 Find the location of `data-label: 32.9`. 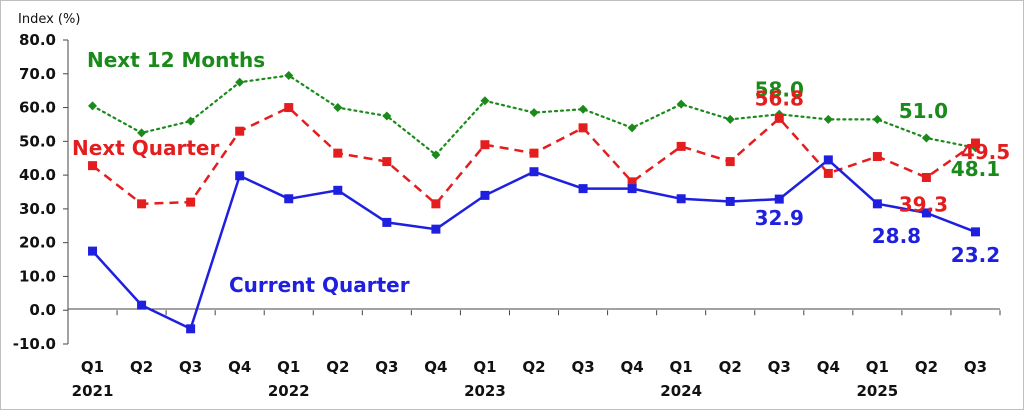

data-label: 32.9 is located at coordinates (779, 218).